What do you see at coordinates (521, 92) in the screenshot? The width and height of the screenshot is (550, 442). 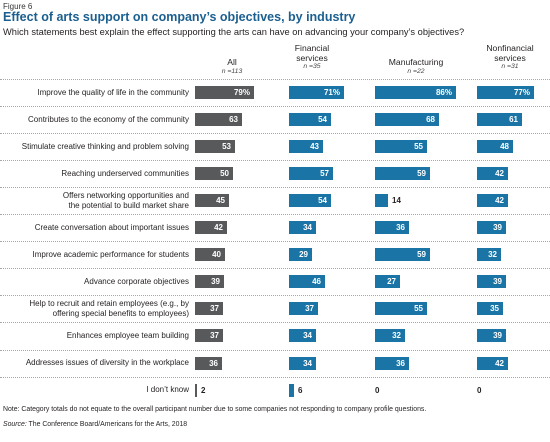 I see `data-label: 77%` at bounding box center [521, 92].